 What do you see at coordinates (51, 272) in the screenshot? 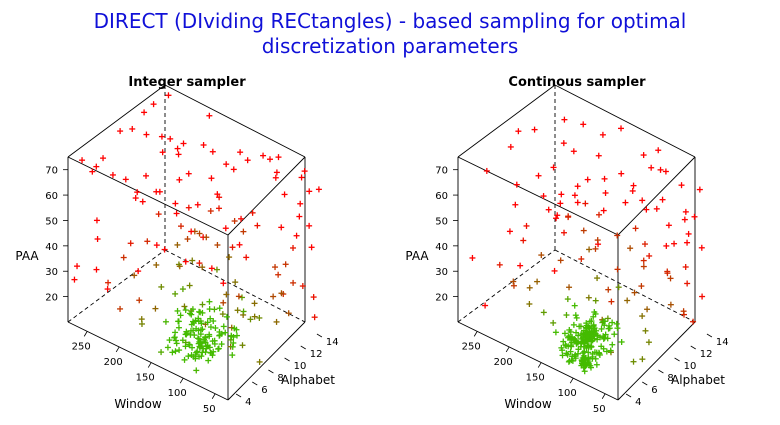
I see `z-tick-label: 30` at bounding box center [51, 272].